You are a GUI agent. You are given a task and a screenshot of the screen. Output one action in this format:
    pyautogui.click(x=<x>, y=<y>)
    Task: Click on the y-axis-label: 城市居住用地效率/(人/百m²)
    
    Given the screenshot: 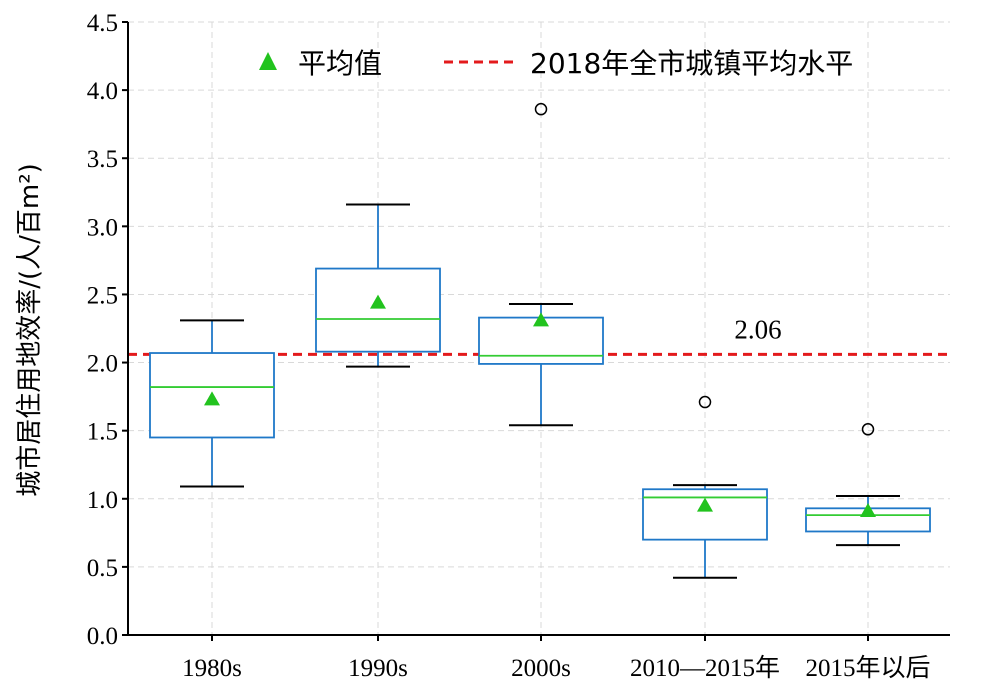 What is the action you would take?
    pyautogui.click(x=30, y=330)
    